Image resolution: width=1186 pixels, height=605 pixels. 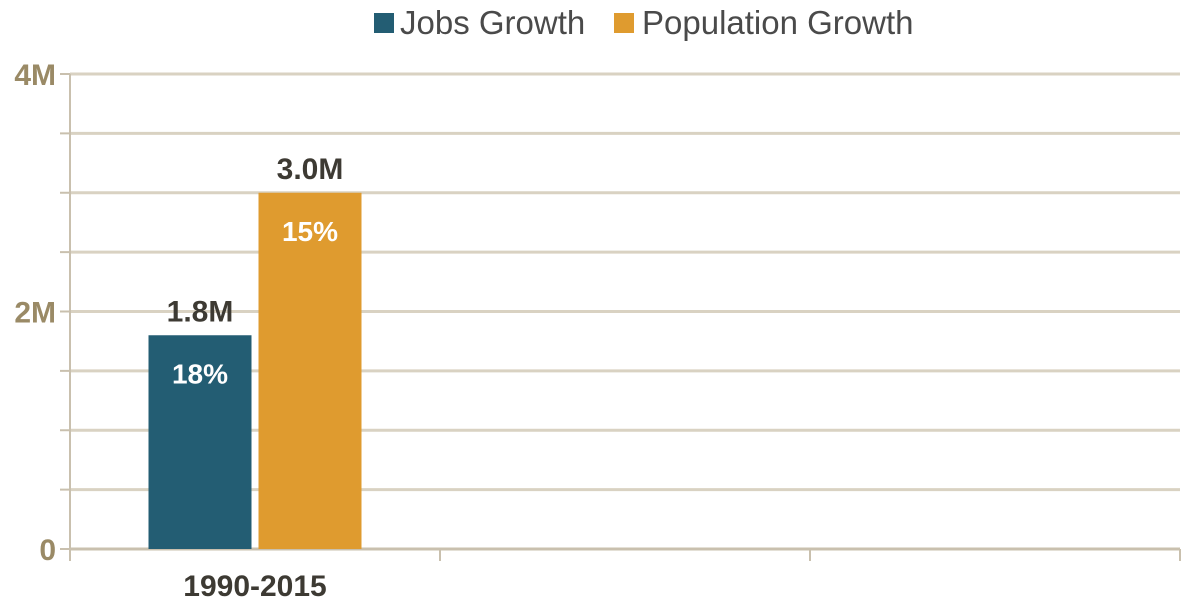 I want to click on legend-label-population-growth: Population Growth, so click(x=778, y=22).